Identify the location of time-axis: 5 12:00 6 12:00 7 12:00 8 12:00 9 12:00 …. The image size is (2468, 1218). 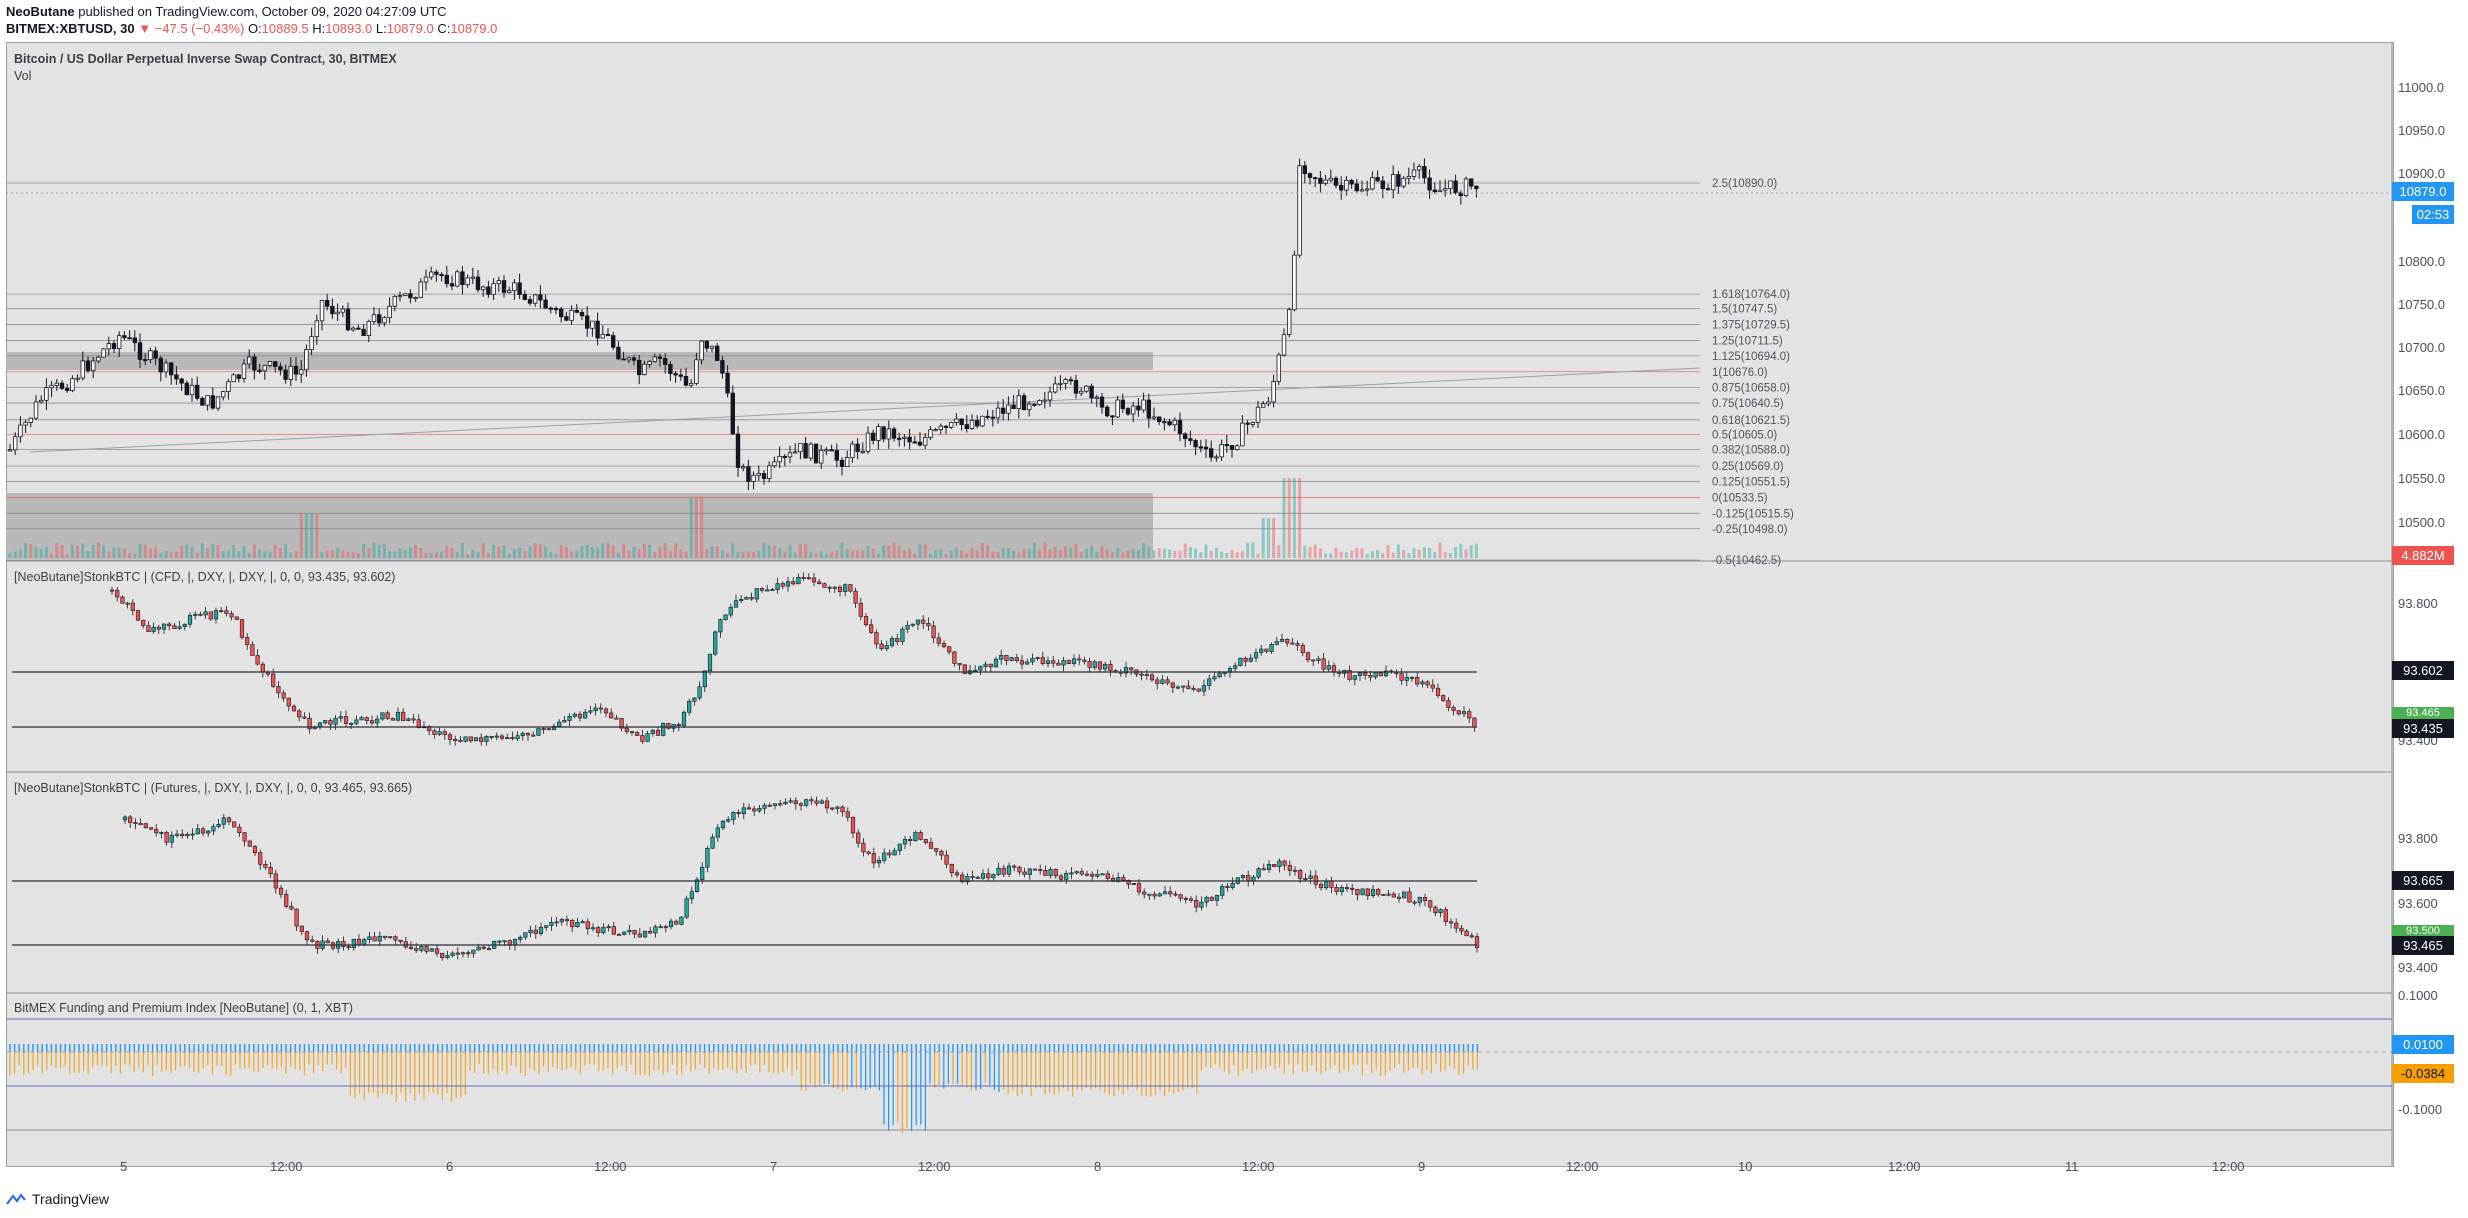
(1182, 1166).